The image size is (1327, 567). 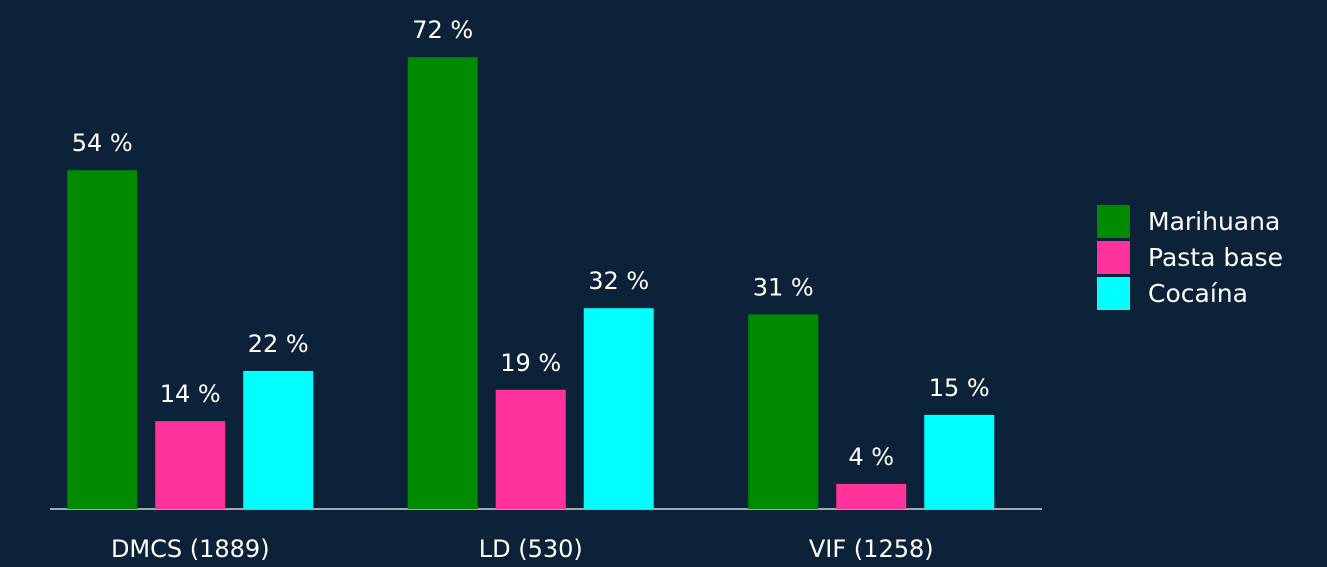 I want to click on data-label: 22 %, so click(x=278, y=344).